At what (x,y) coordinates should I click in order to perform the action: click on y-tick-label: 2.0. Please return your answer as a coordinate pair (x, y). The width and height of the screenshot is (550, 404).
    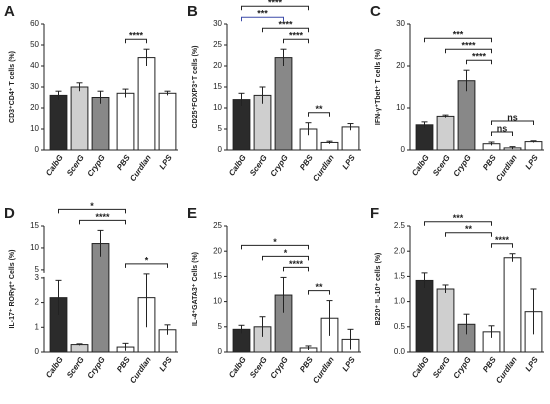
    Looking at the image, I should click on (400, 250).